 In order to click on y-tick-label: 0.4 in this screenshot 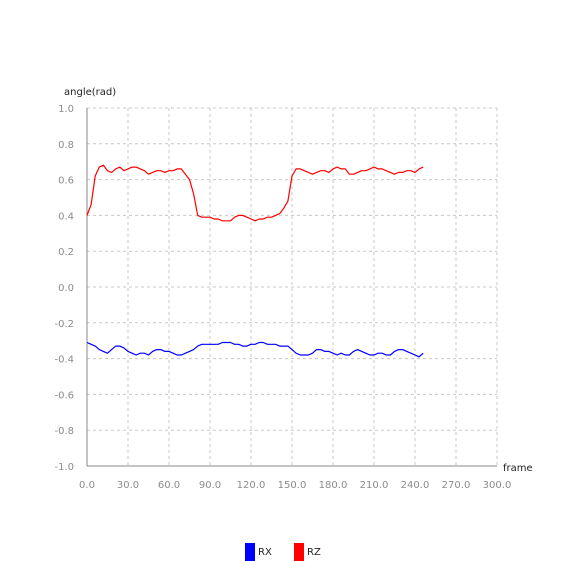, I will do `click(66, 216)`.